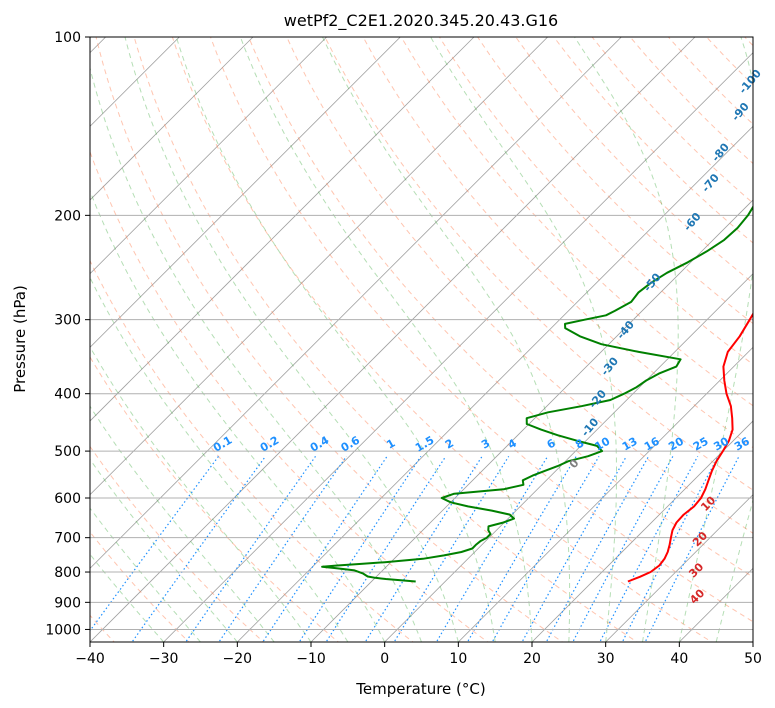  Describe the element at coordinates (238, 659) in the screenshot. I see `x-tick-label: −20` at that location.